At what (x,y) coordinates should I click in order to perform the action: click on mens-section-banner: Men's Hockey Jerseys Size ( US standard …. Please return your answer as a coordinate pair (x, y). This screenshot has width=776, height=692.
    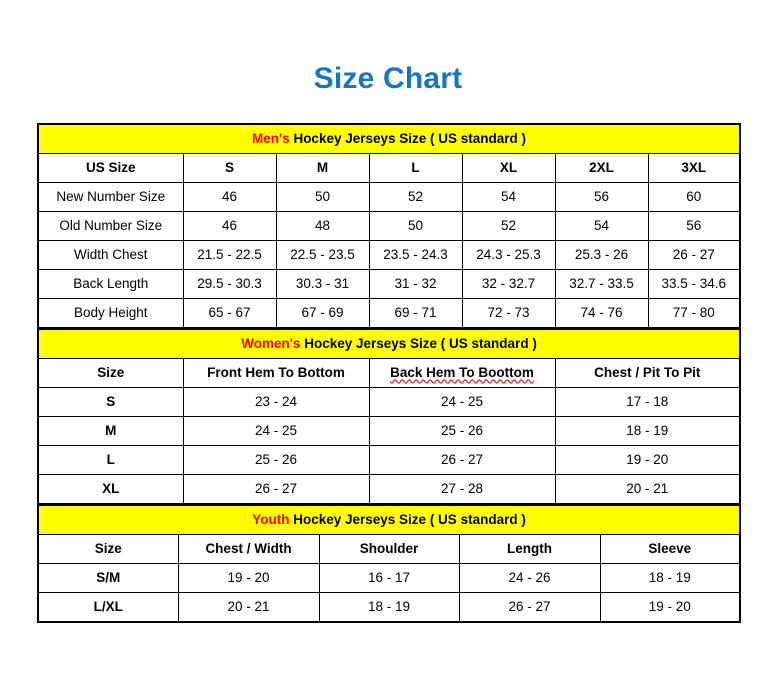
    Looking at the image, I should click on (389, 138).